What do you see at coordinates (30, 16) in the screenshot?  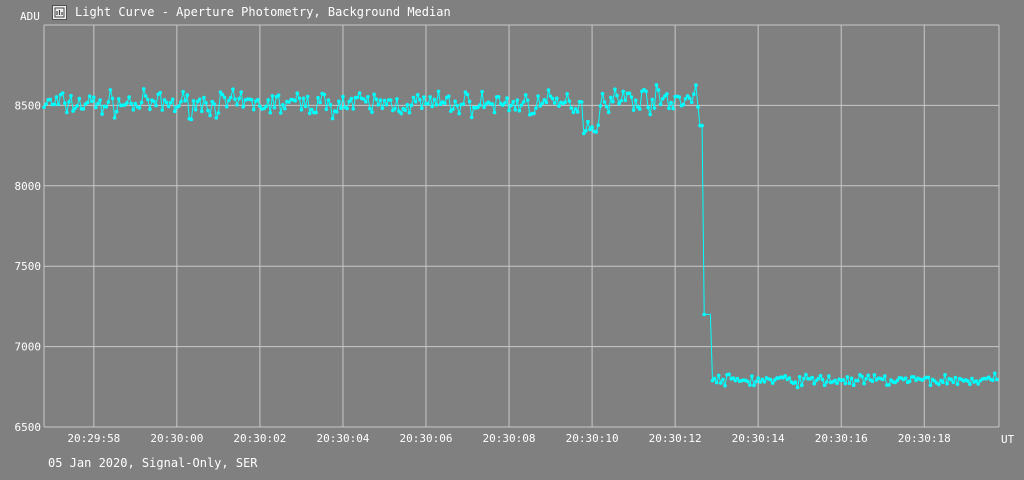 I see `y-axis-label: ADU` at bounding box center [30, 16].